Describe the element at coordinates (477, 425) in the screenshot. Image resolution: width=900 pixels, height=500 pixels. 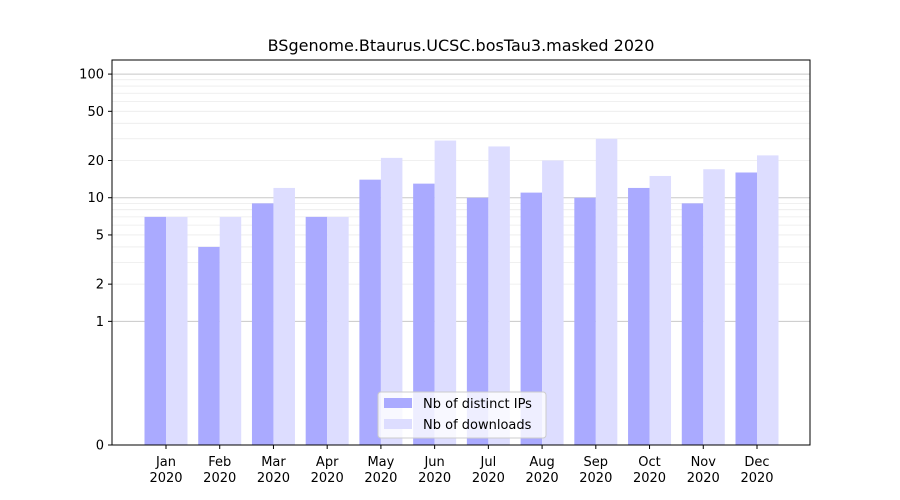
I see `legend-label: Nb of downloads` at that location.